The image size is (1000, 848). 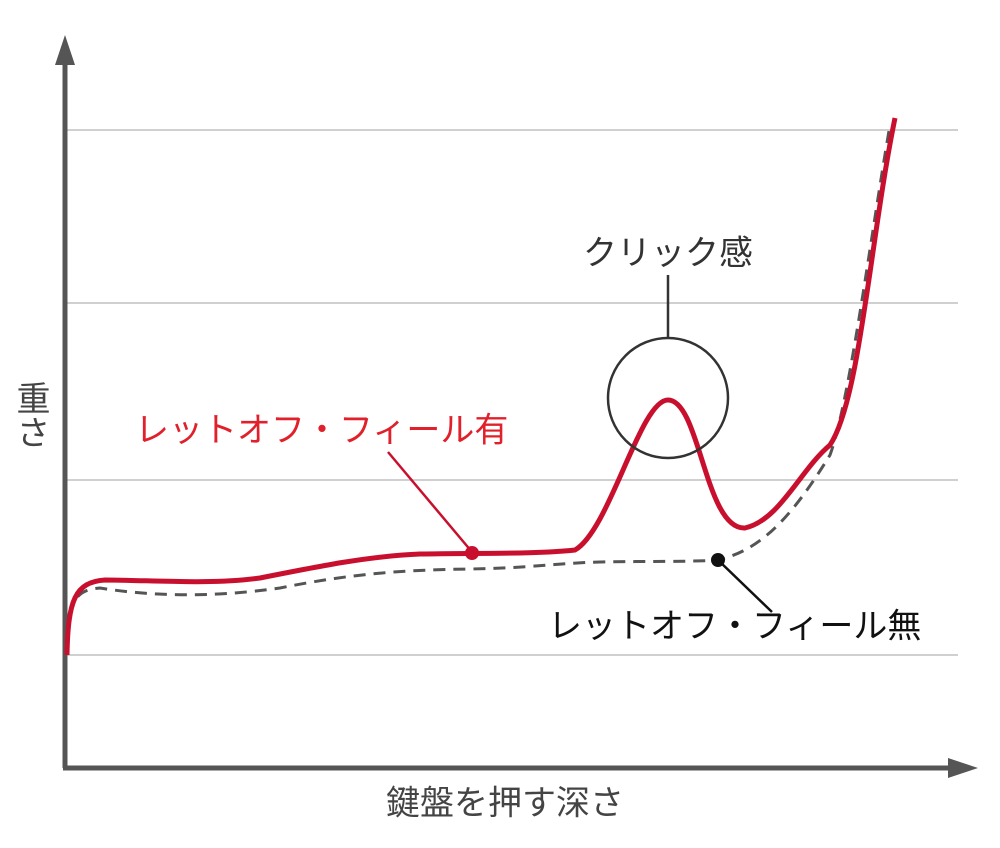 I want to click on with-label: レットオフ・フィール有, so click(x=321, y=431).